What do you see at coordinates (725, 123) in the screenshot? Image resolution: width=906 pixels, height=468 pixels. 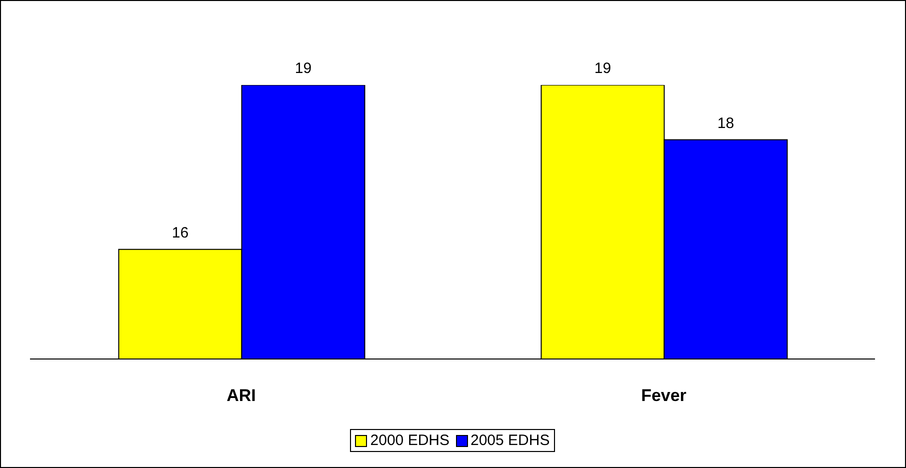 I see `data-label: 18` at bounding box center [725, 123].